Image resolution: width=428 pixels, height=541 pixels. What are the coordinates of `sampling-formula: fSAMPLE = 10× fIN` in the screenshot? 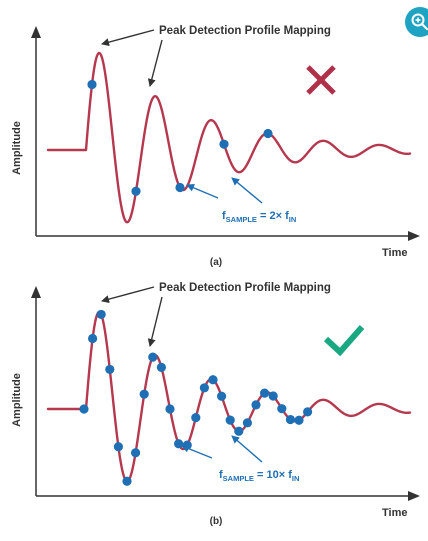 It's located at (259, 476).